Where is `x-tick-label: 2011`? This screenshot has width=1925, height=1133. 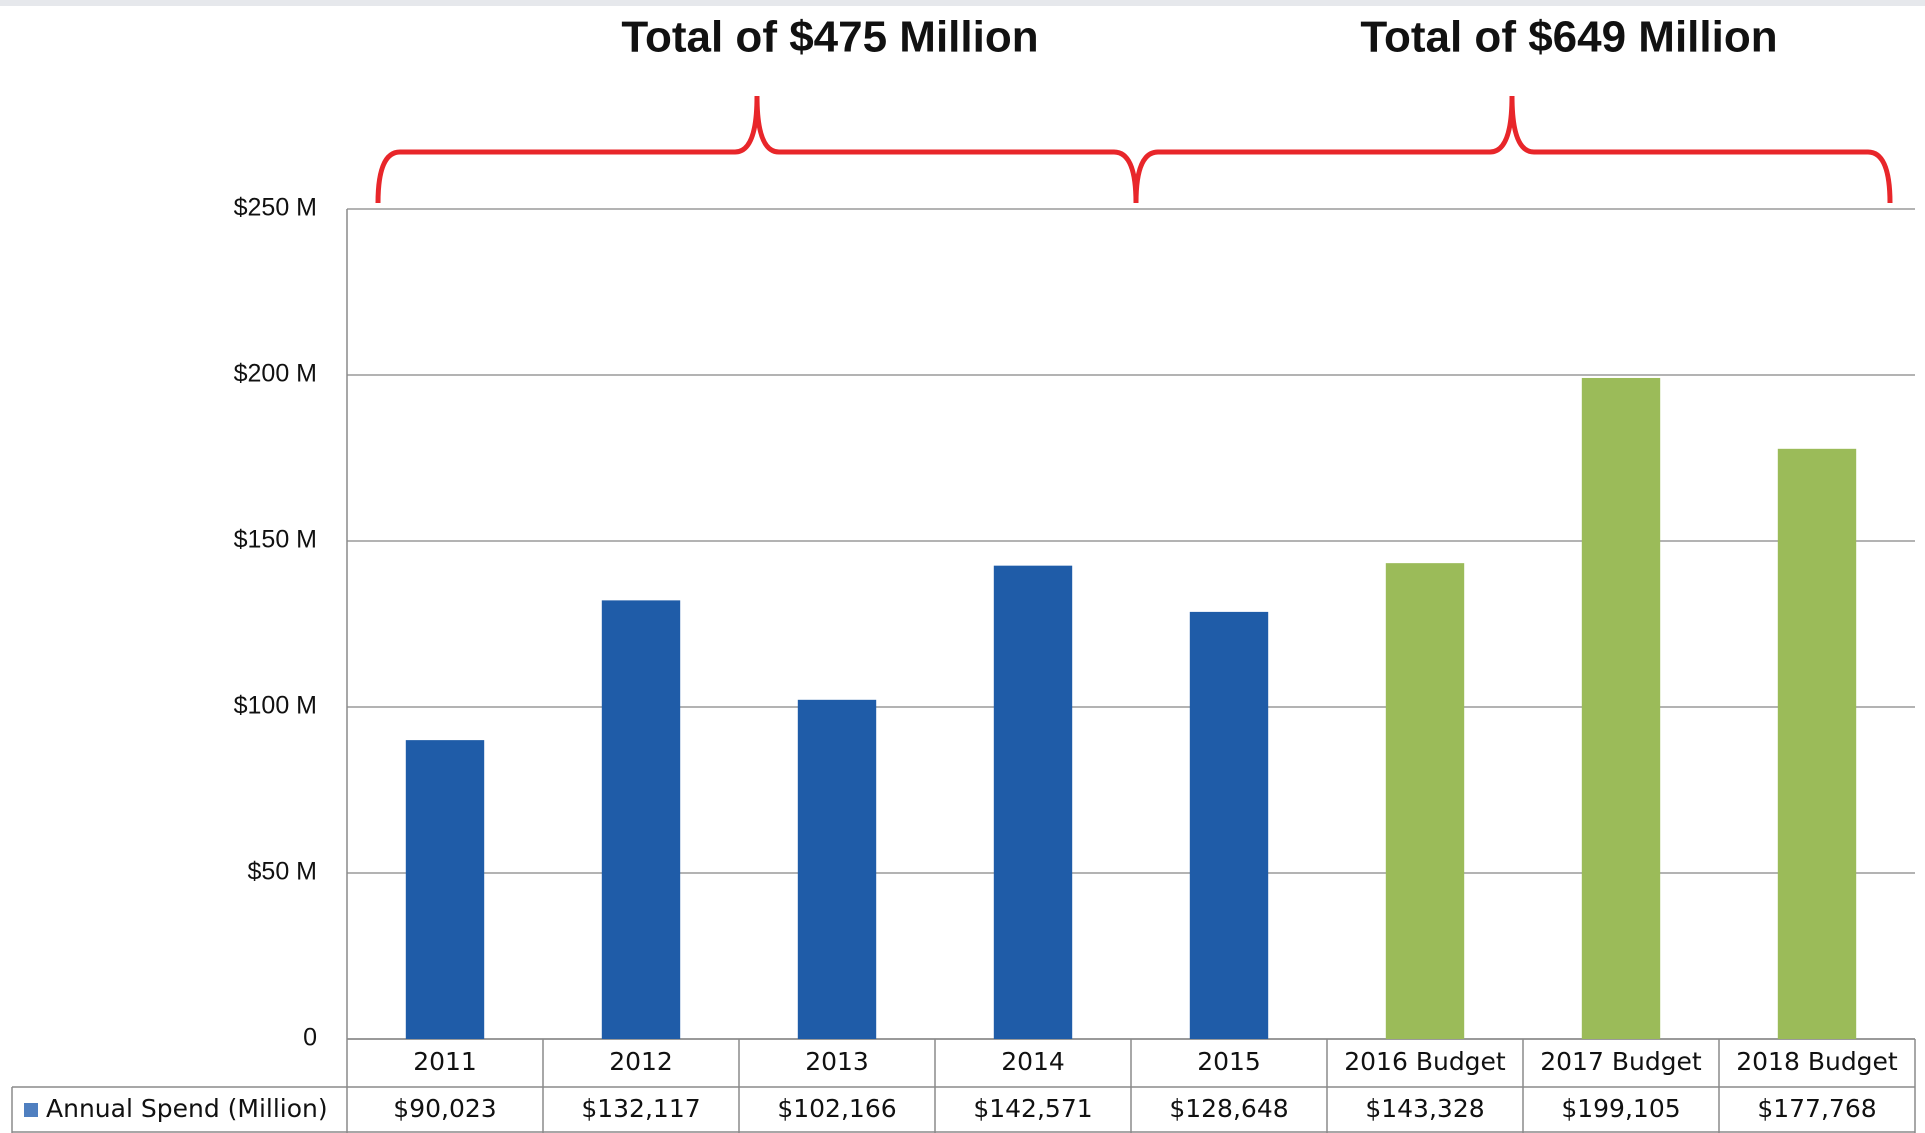
x-tick-label: 2011 is located at coordinates (445, 1061).